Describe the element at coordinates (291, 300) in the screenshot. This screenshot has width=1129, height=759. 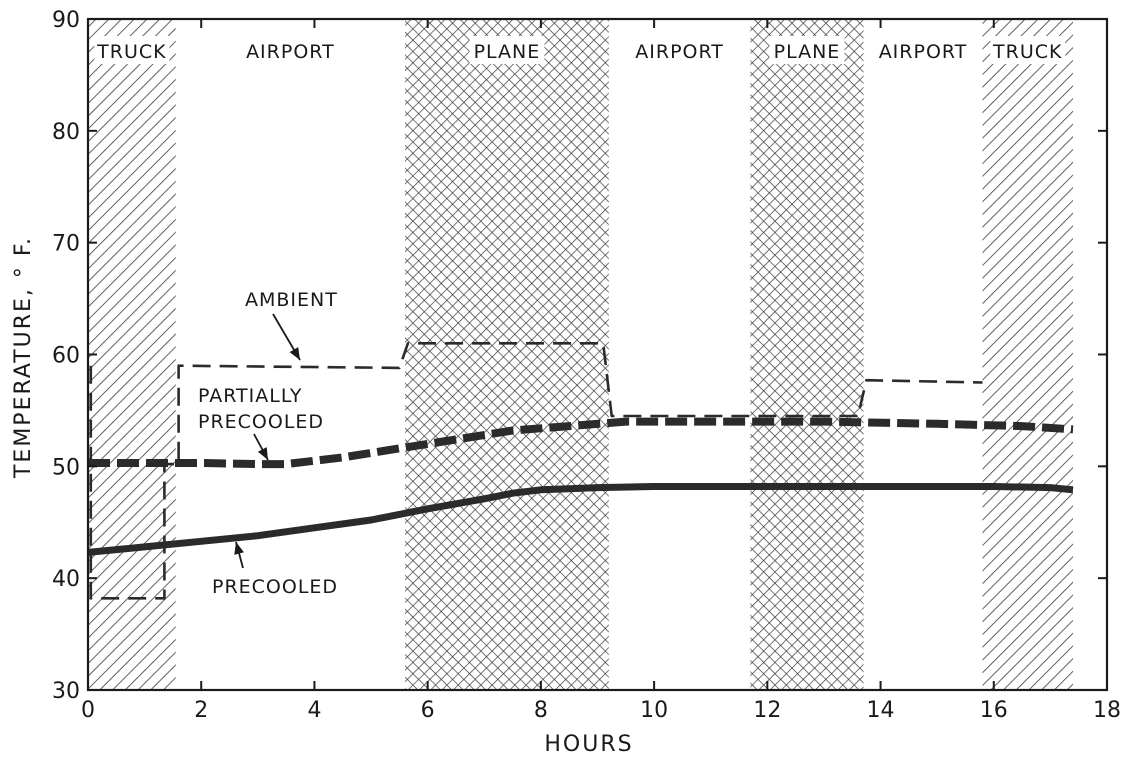
I see `annotation-label-ambient: AMBIENT` at that location.